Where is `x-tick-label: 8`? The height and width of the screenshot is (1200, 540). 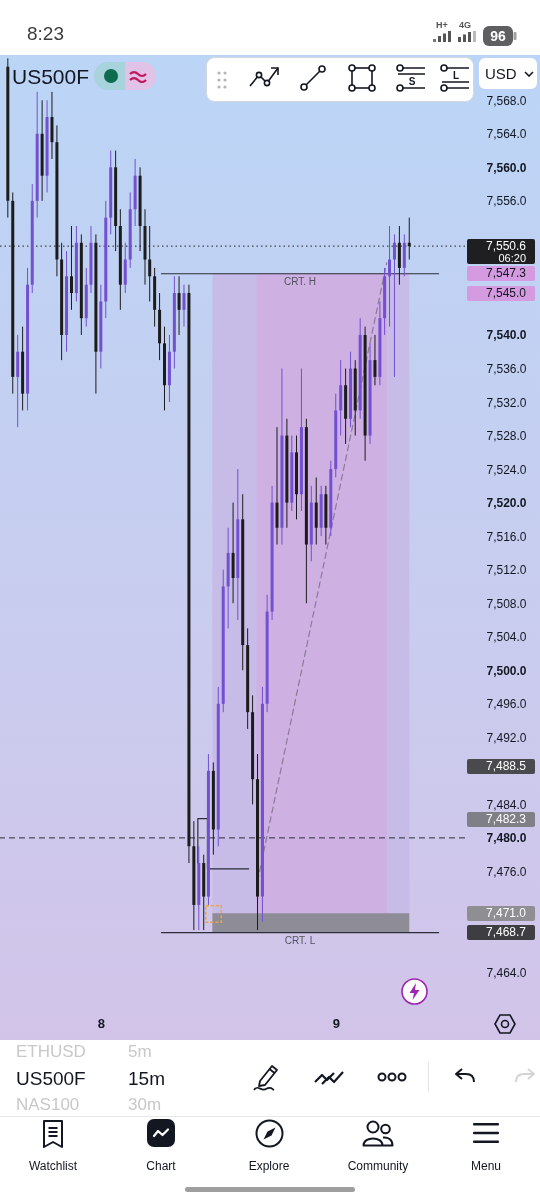
x-tick-label: 8 is located at coordinates (101, 1023).